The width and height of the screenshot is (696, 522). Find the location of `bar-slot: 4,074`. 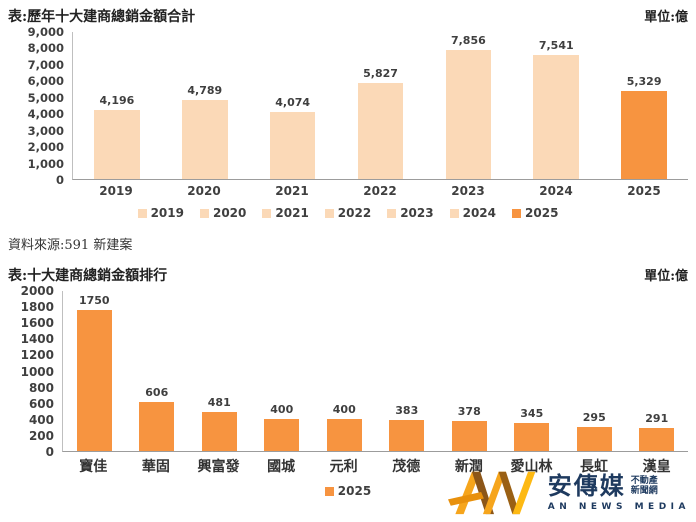

bar-slot: 4,074 is located at coordinates (293, 137).